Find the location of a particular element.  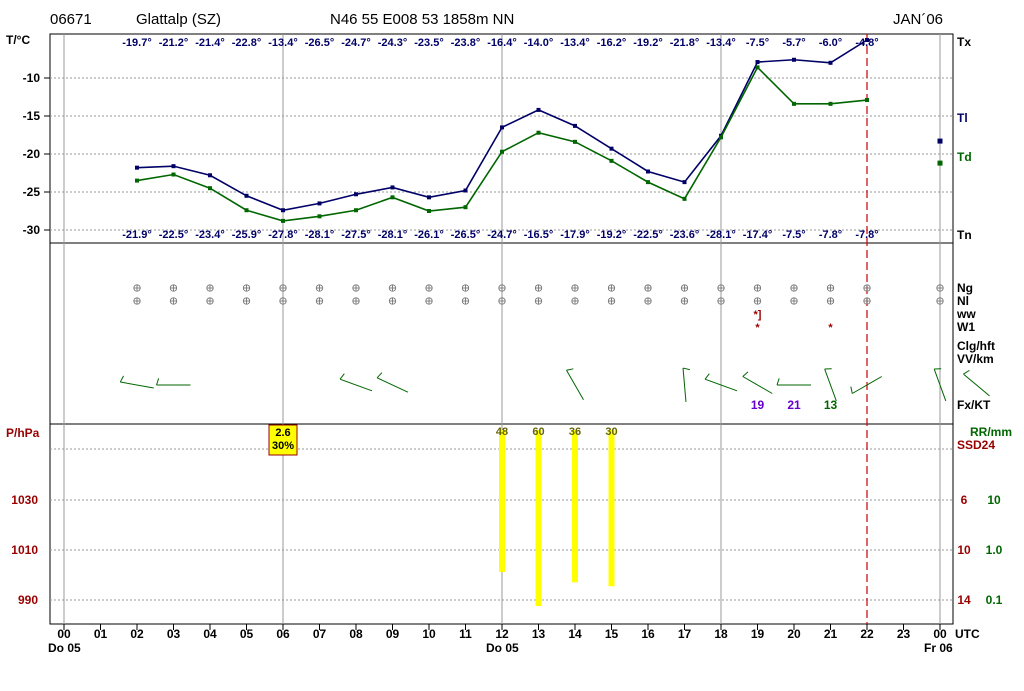

tn-value-label: -16.5° is located at coordinates (538, 235).